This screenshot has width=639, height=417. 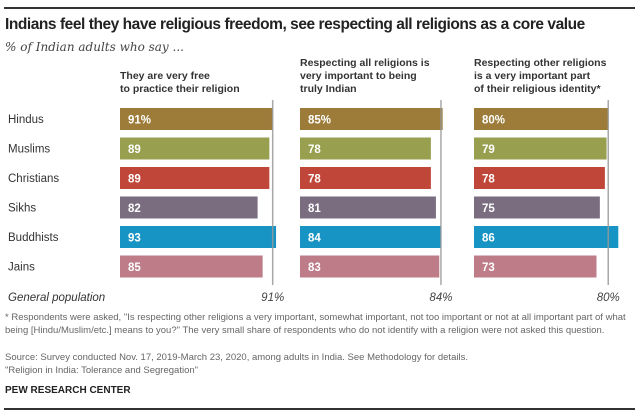 I want to click on category-label: Sikhs, so click(x=22, y=209).